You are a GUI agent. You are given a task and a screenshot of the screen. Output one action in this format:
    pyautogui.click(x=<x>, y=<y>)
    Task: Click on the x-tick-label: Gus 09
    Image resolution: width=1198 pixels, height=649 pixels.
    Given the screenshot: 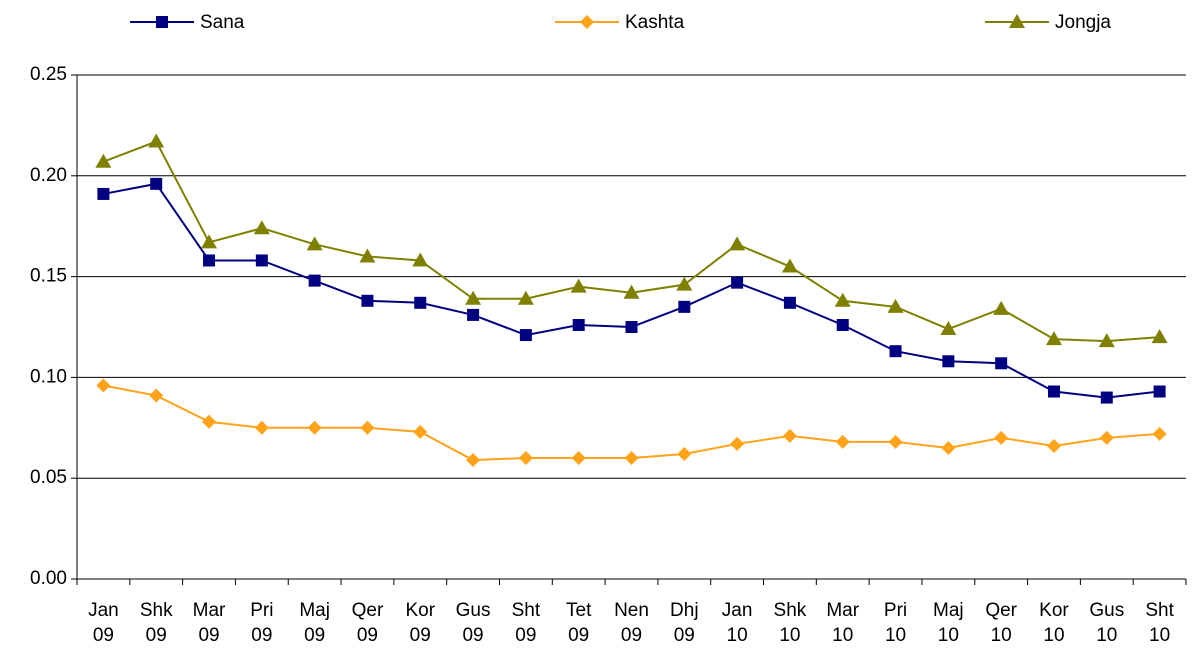 What is the action you would take?
    pyautogui.click(x=473, y=623)
    